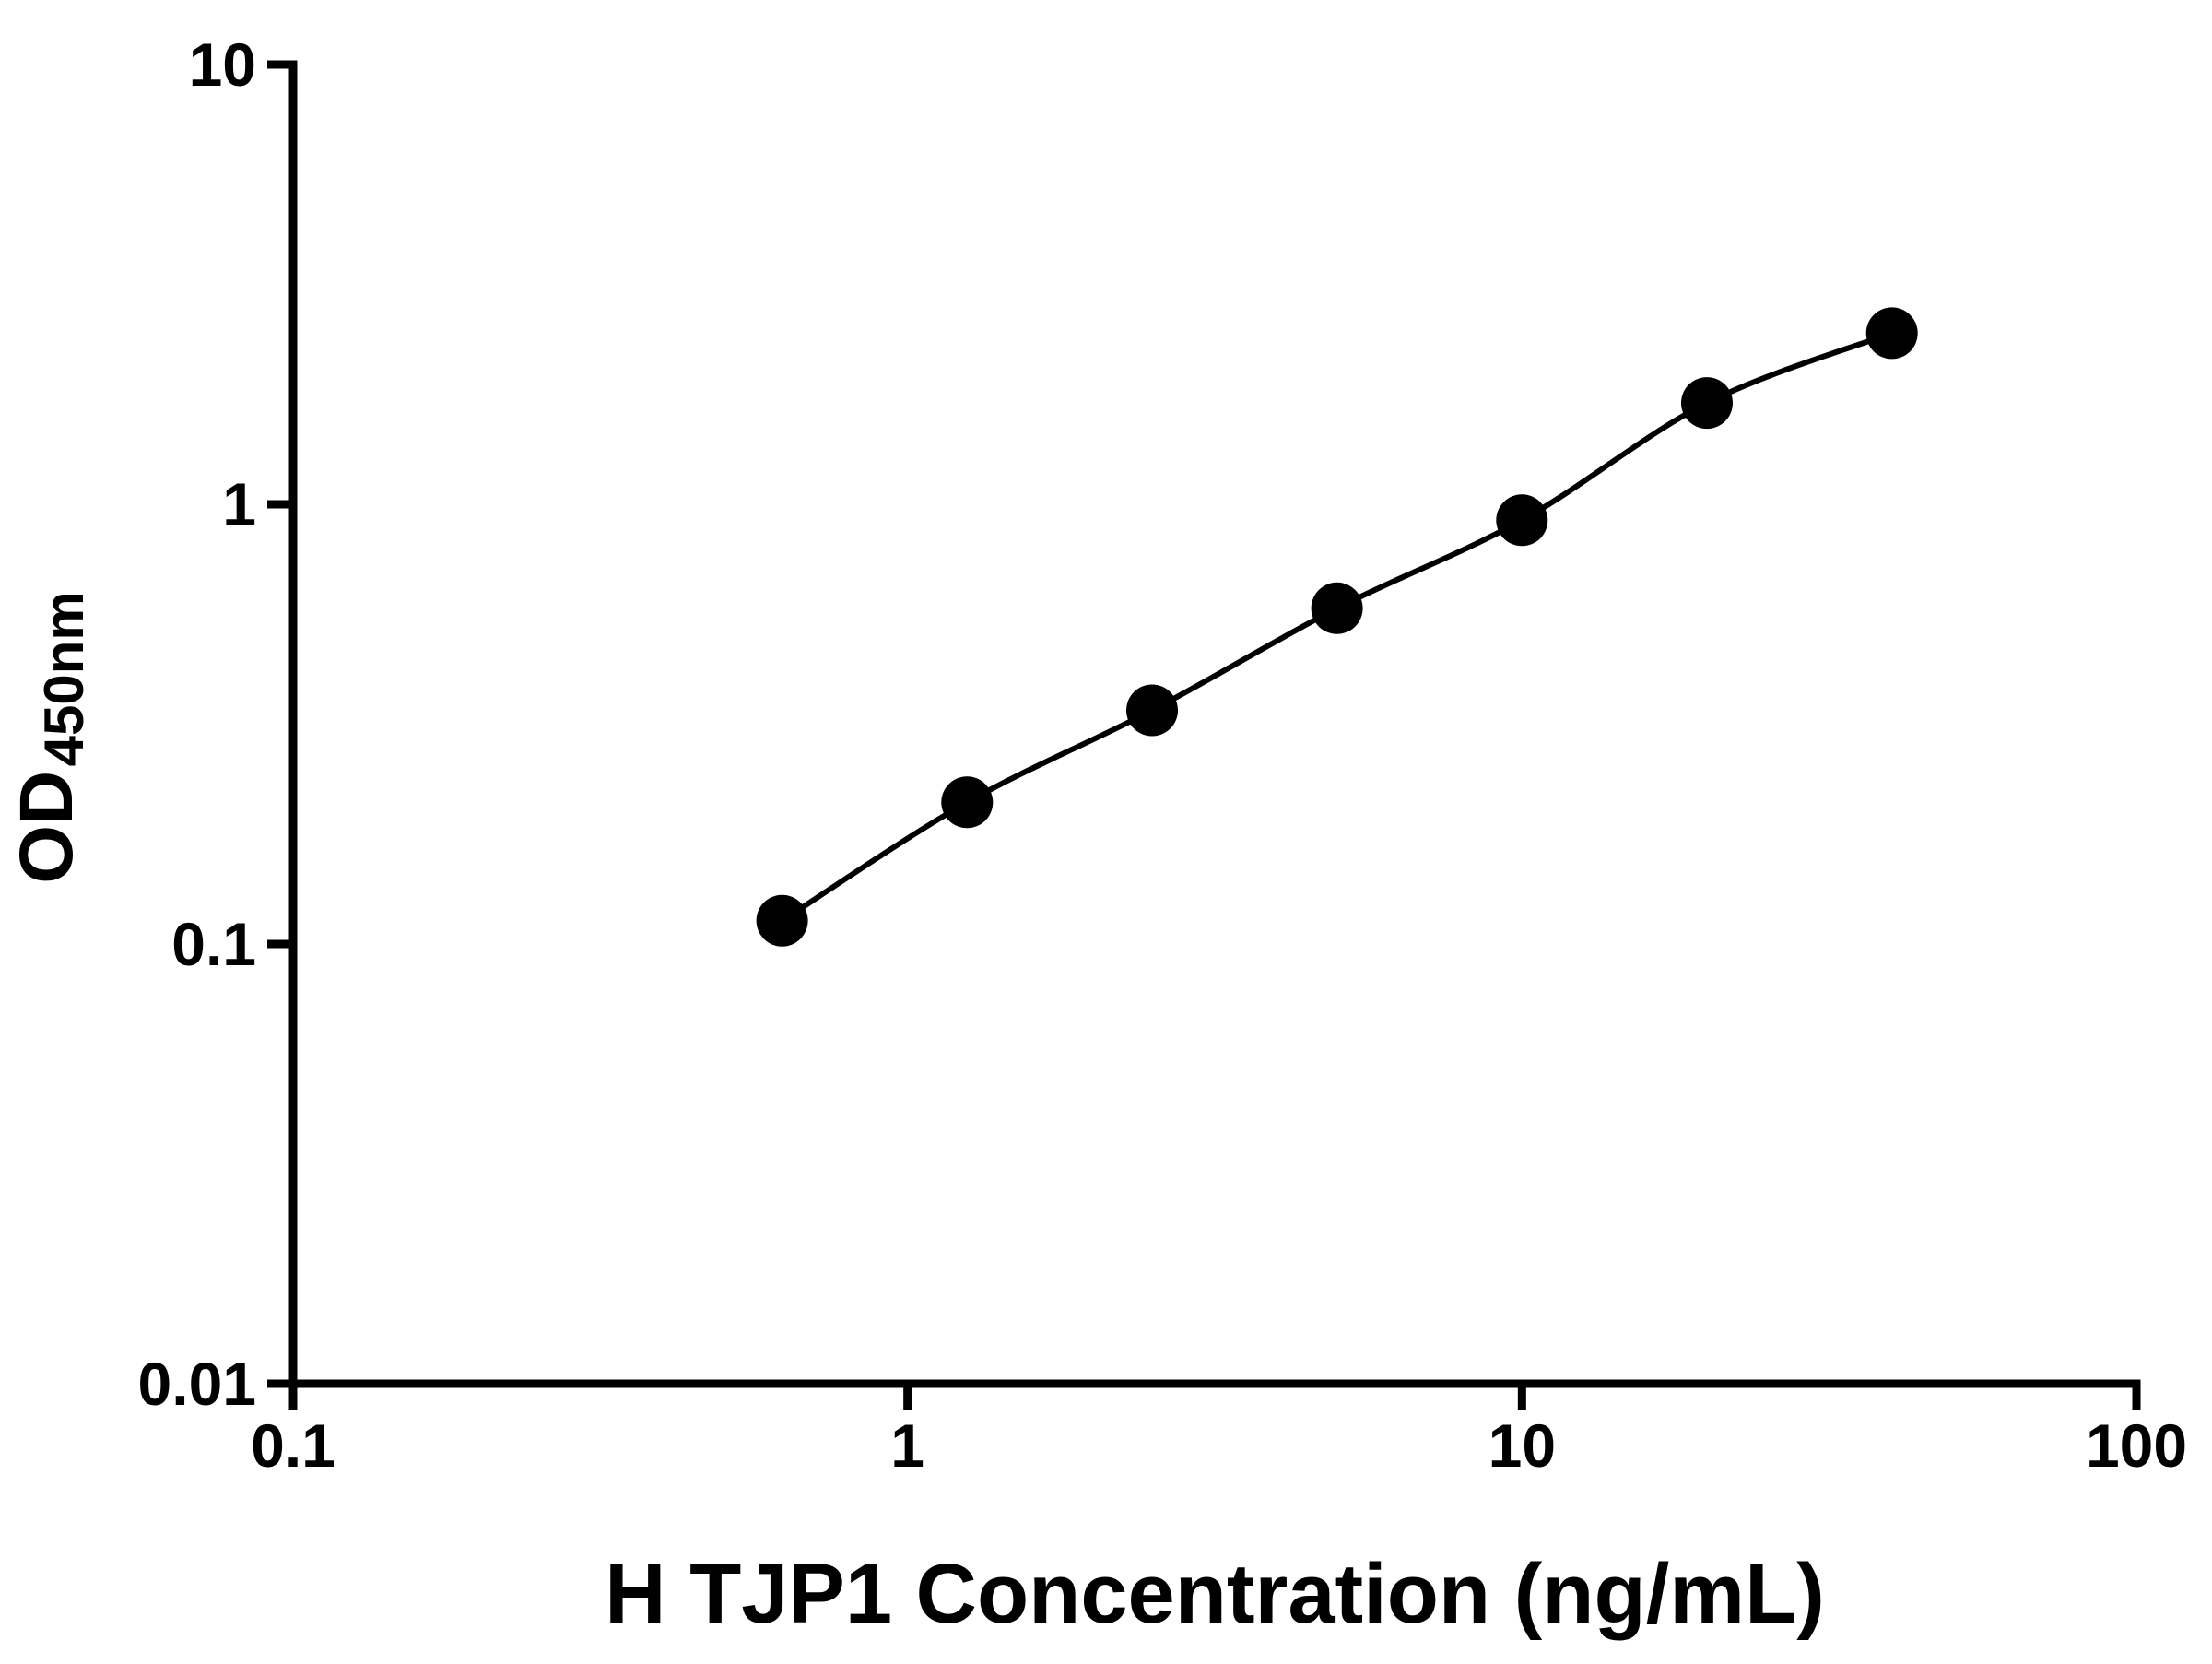 This screenshot has height=1664, width=2212. I want to click on x-tick-label: 100, so click(2136, 1445).